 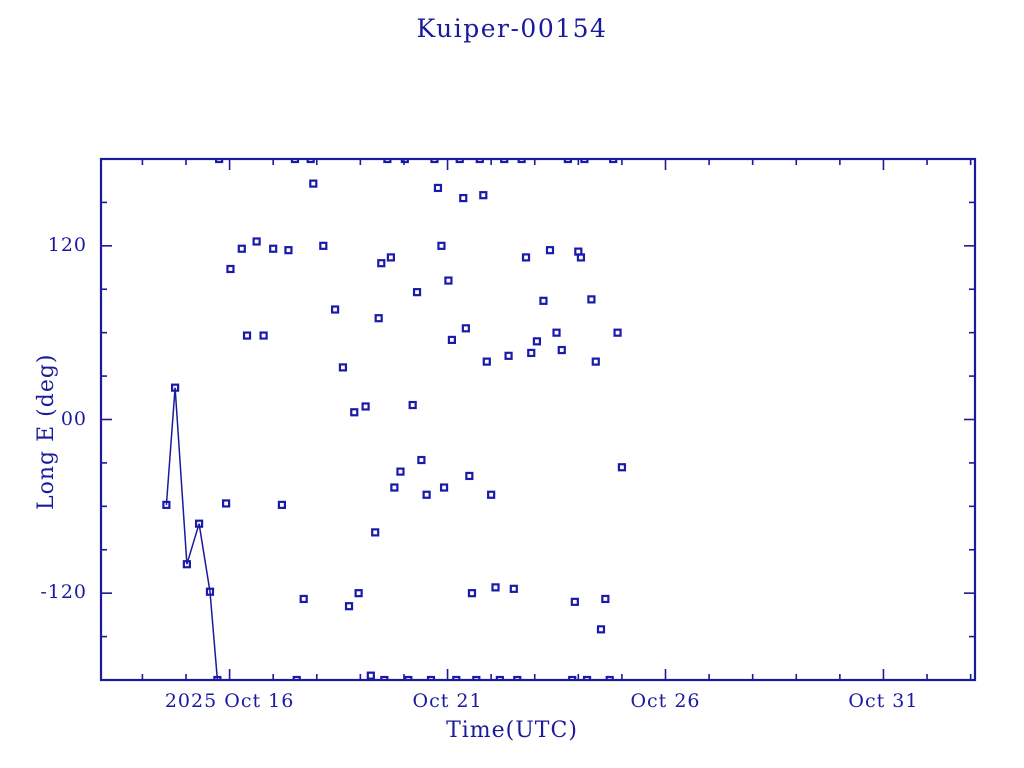 I want to click on x-axis-label: Time(UTC), so click(x=512, y=730).